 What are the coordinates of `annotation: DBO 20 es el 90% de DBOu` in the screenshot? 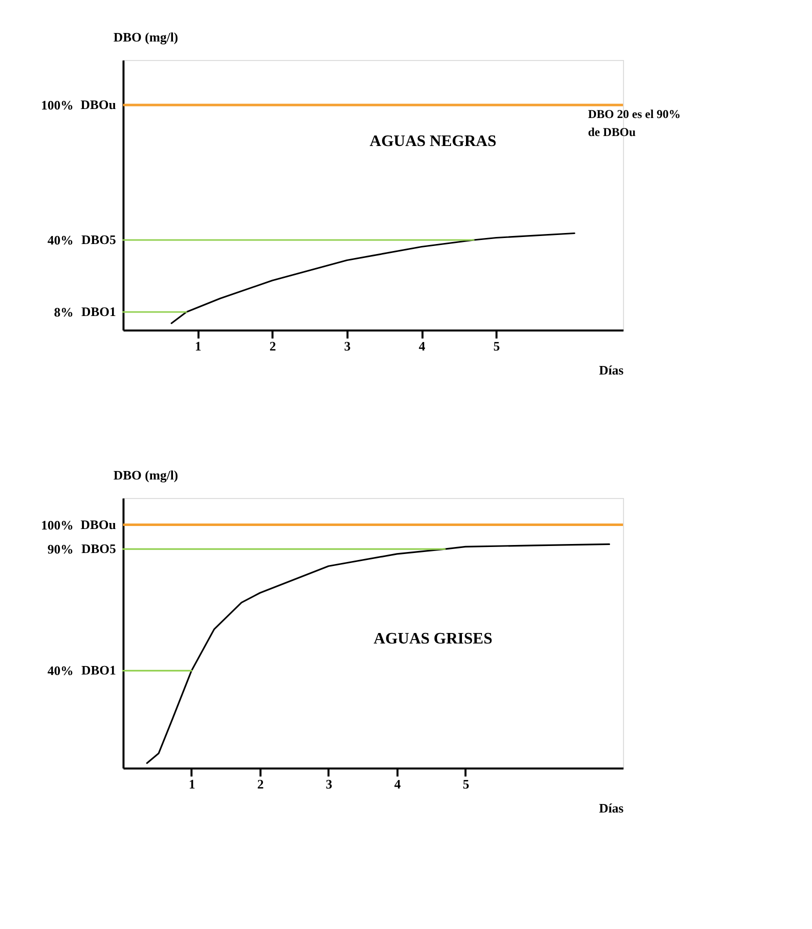 It's located at (634, 123).